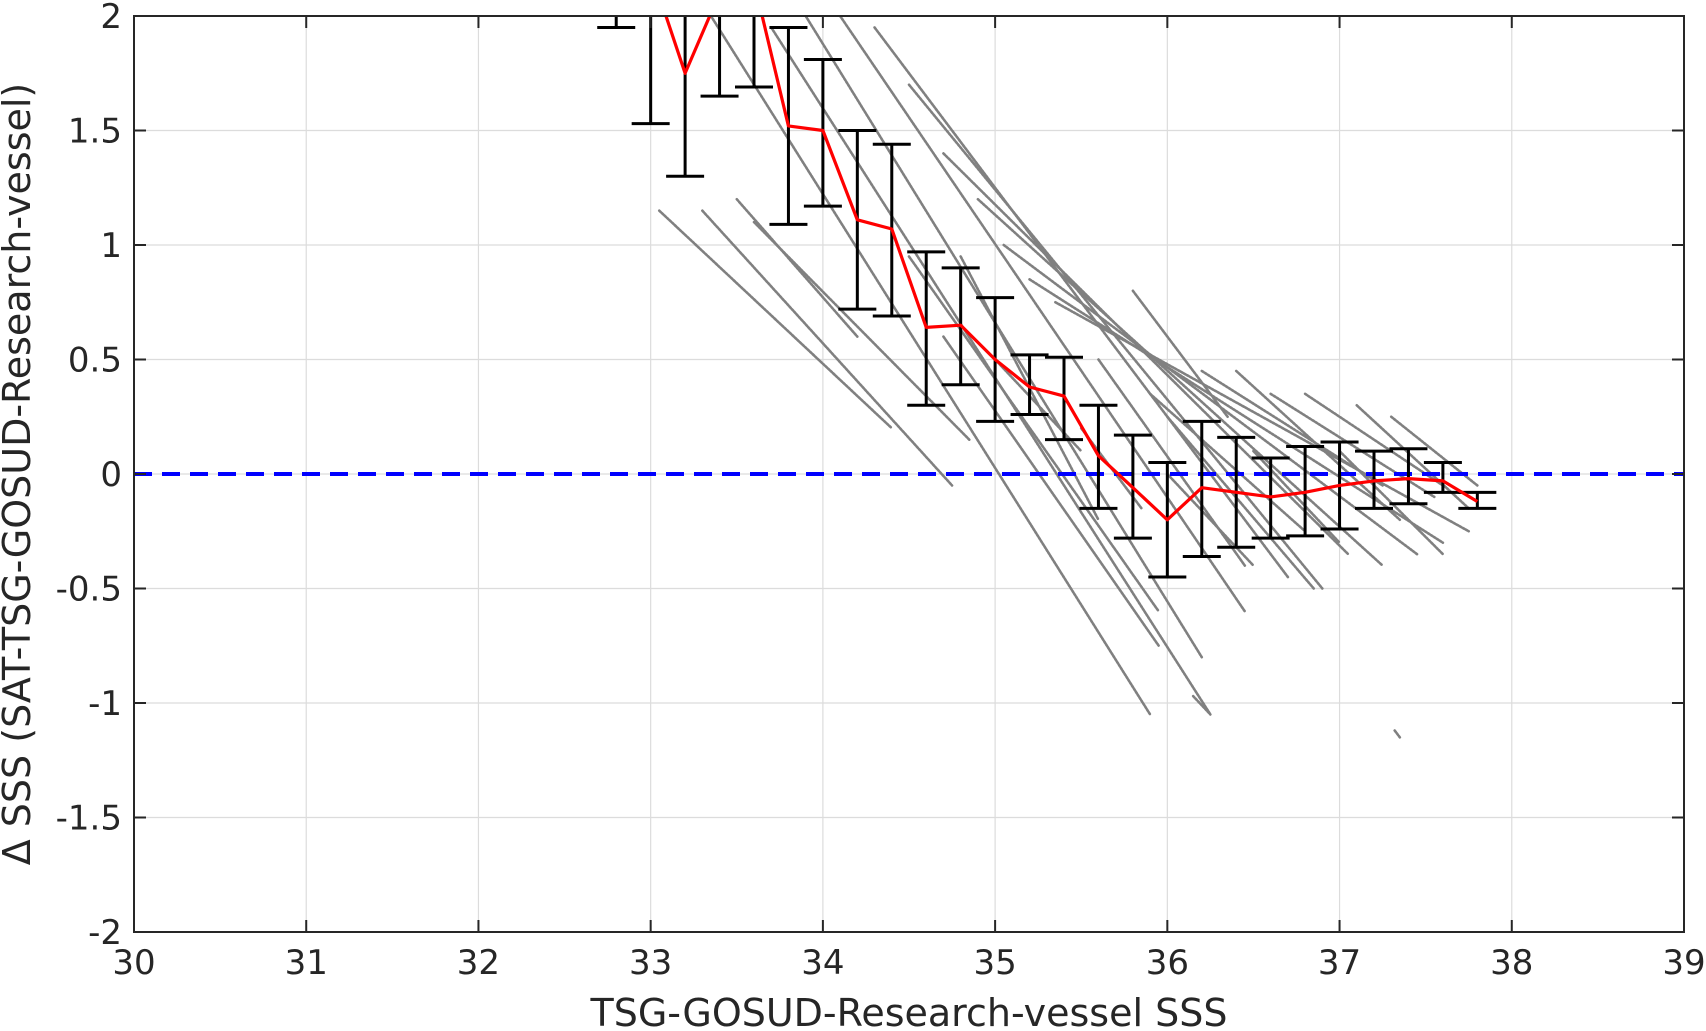 Image resolution: width=1706 pixels, height=1031 pixels. What do you see at coordinates (1167, 963) in the screenshot?
I see `x-tick-label: 36` at bounding box center [1167, 963].